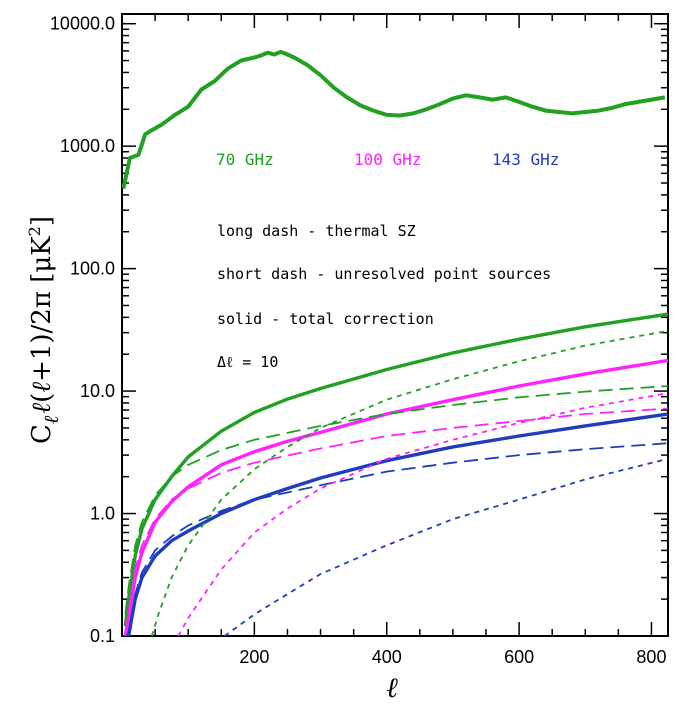 This screenshot has width=674, height=707. Describe the element at coordinates (102, 514) in the screenshot. I see `y-tick-label: 1.0` at that location.